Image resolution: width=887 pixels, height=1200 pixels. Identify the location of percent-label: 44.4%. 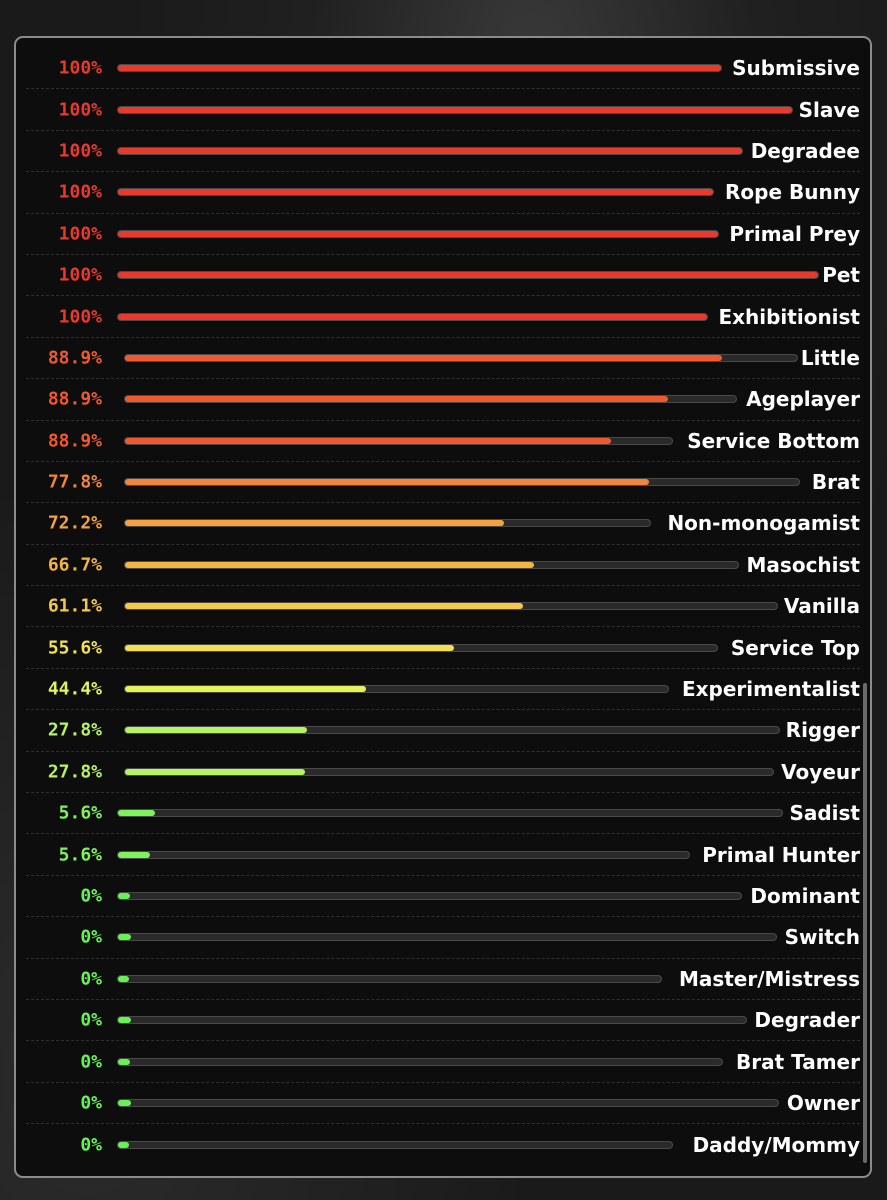
(74, 689).